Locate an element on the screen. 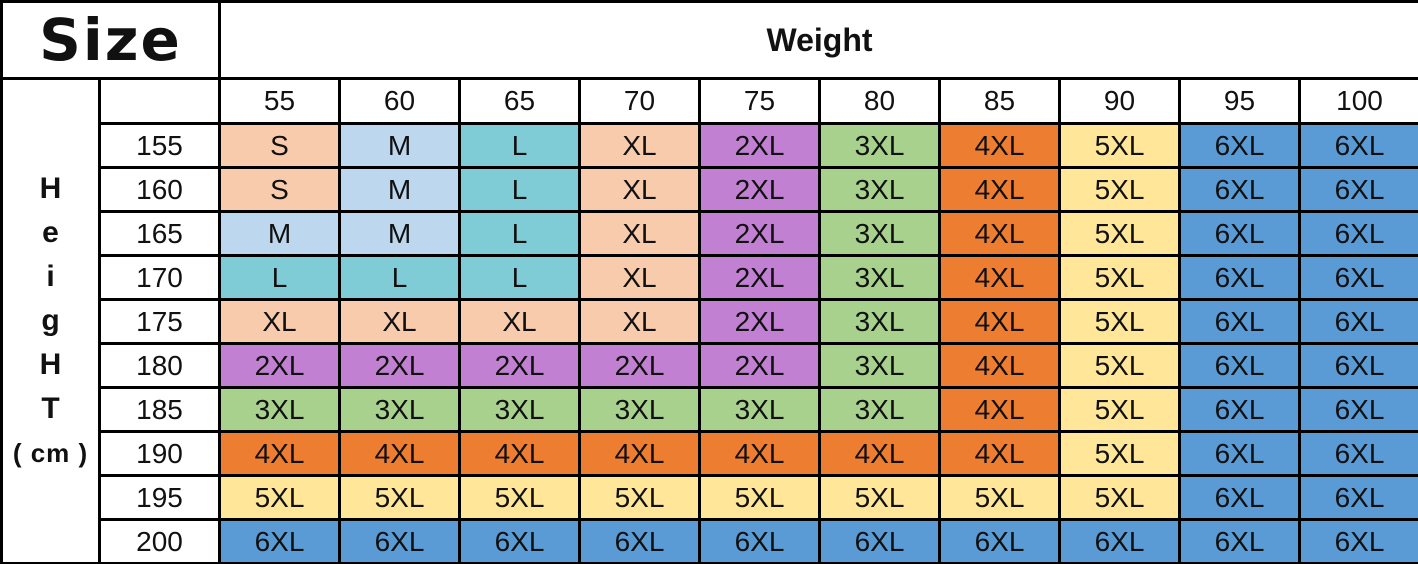  height-axis-label-char: i is located at coordinates (50, 276).